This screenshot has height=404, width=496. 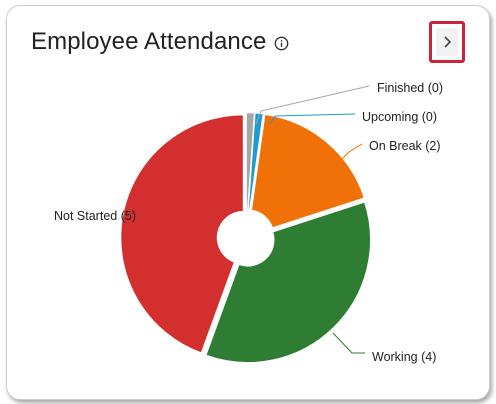 What do you see at coordinates (312, 119) in the screenshot?
I see `leader-line-upcoming` at bounding box center [312, 119].